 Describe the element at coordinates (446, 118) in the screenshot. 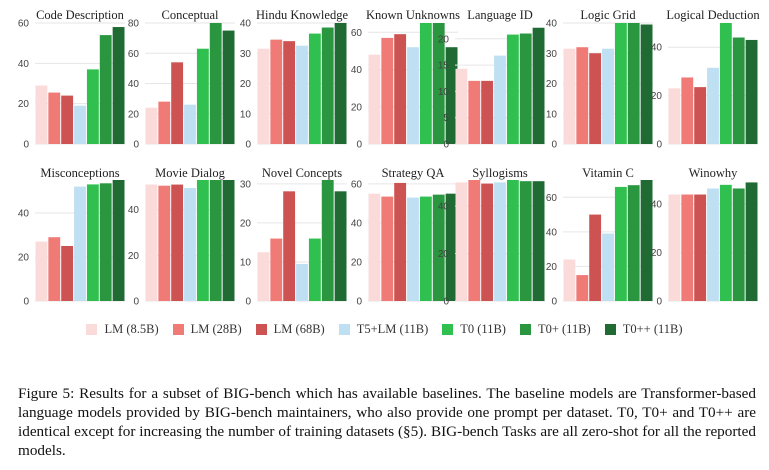

I see `y-tick-label: 5` at that location.